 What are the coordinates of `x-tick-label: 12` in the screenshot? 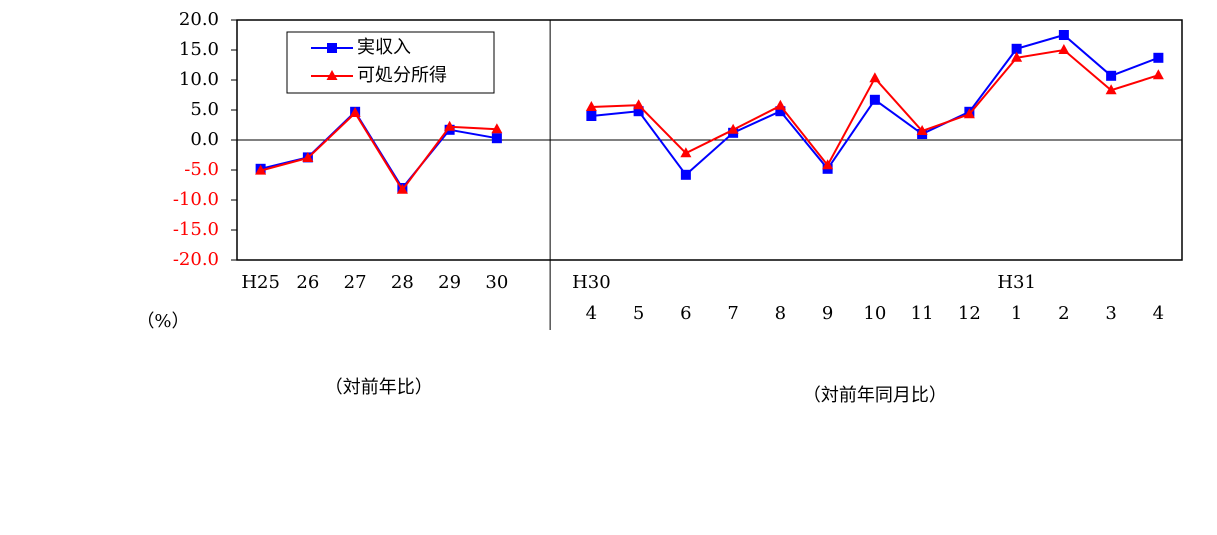 It's located at (969, 313).